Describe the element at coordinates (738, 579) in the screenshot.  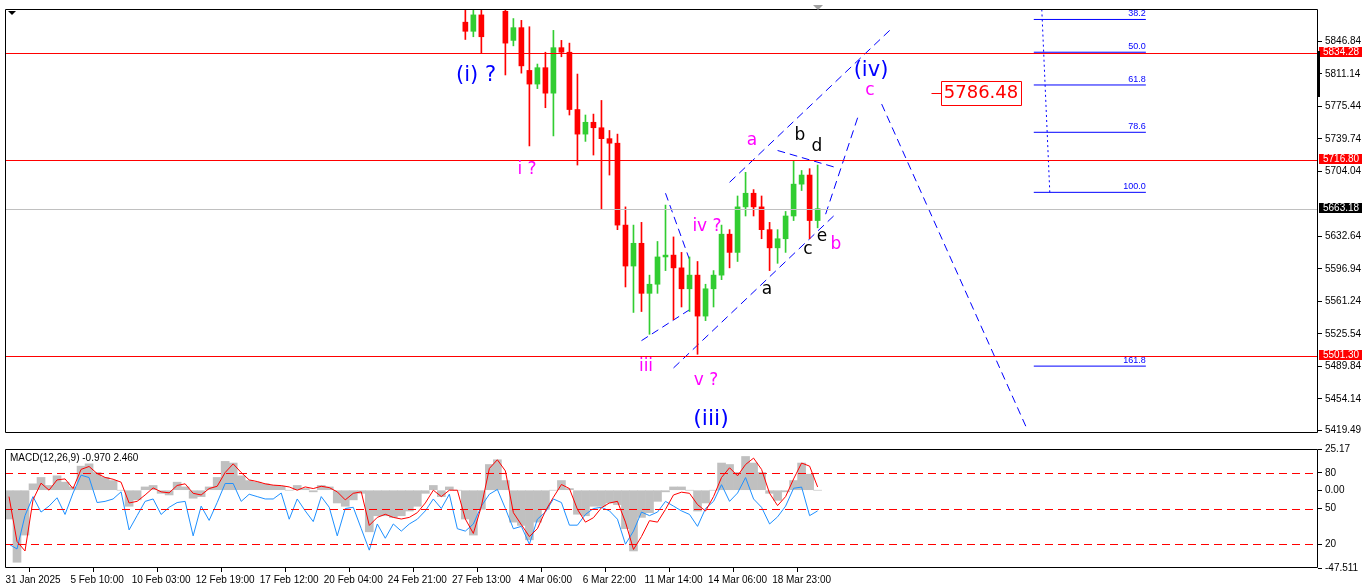
I see `x-tick-label: 14 Mar 06:00` at that location.